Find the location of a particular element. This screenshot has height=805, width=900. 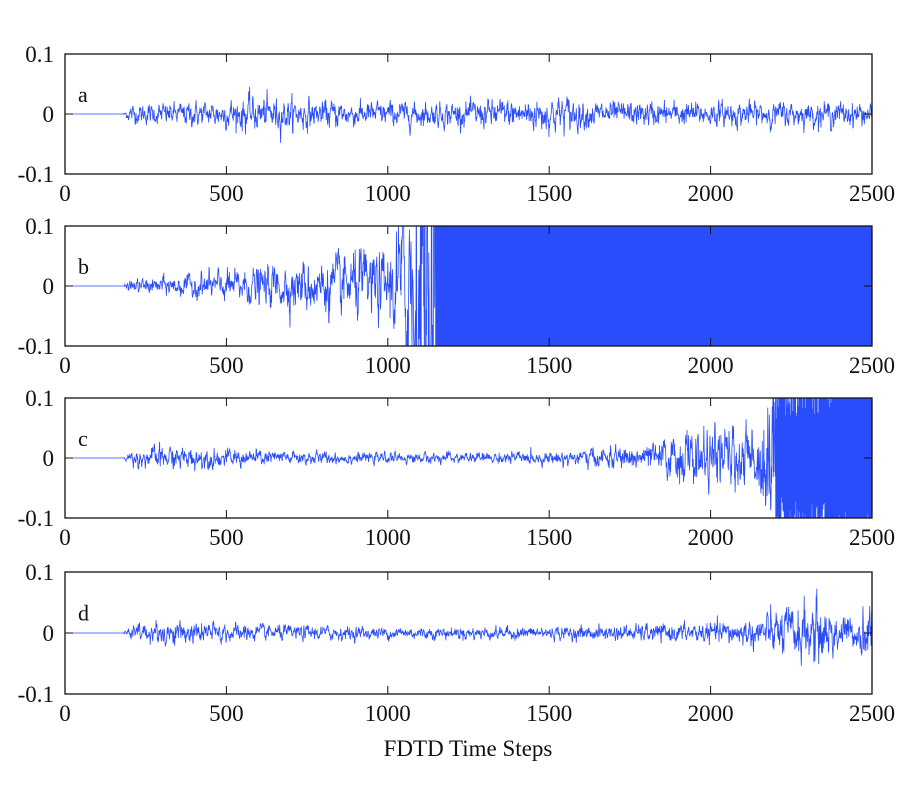

x-axis-label: FDTD Time Steps is located at coordinates (468, 748).